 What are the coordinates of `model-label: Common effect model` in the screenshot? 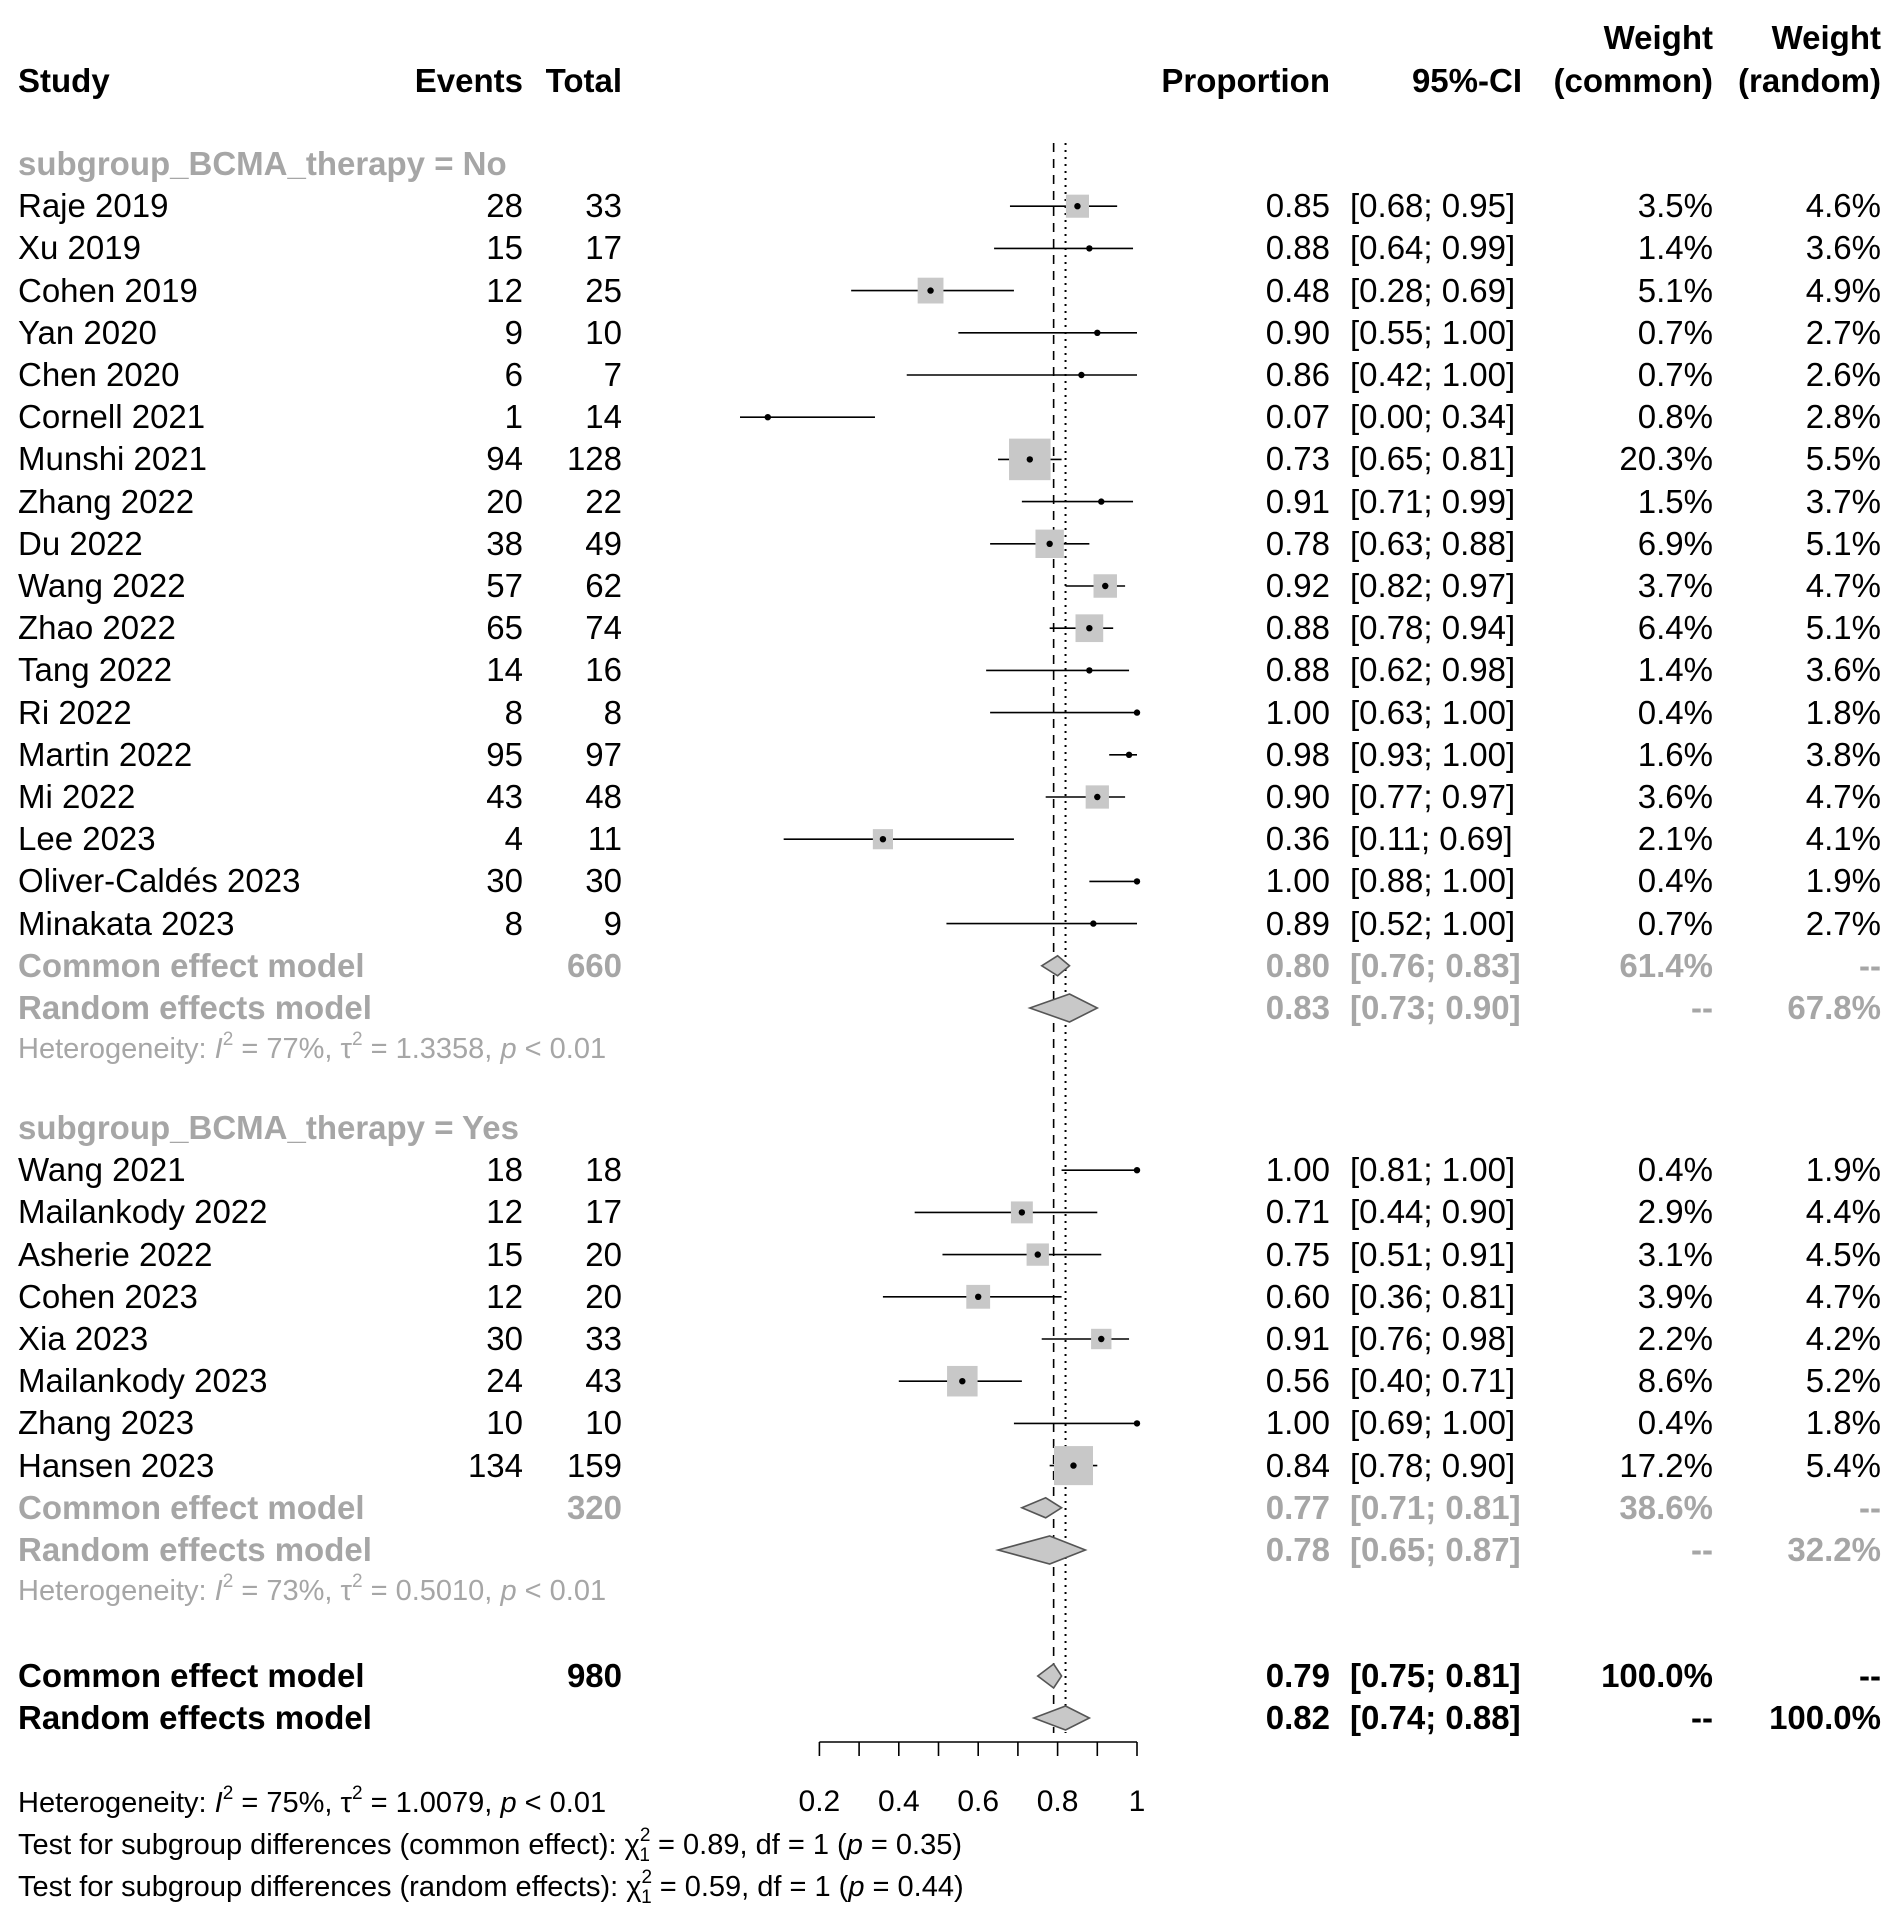 It's located at (191, 1507).